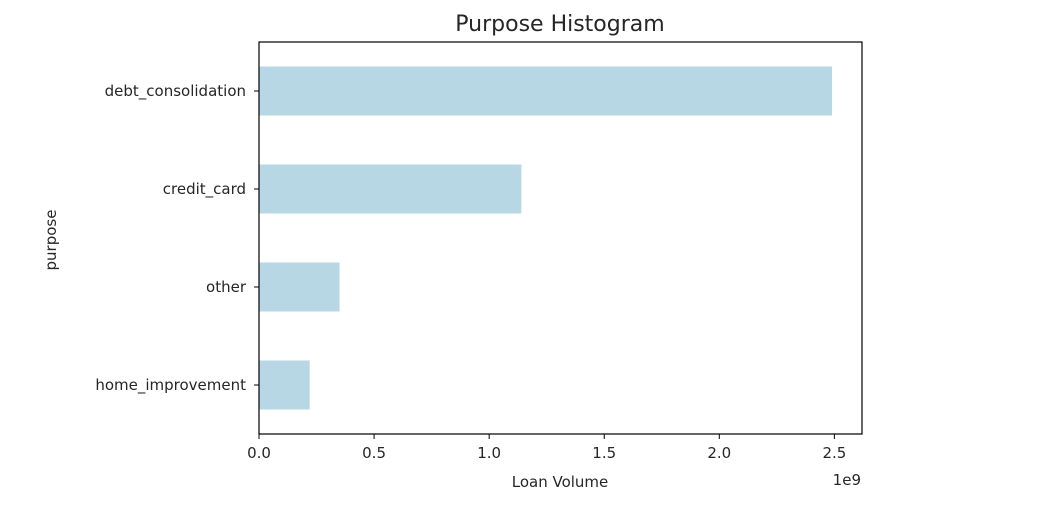 The width and height of the screenshot is (1050, 522). Describe the element at coordinates (204, 189) in the screenshot. I see `y-tick-label: credit_card` at that location.